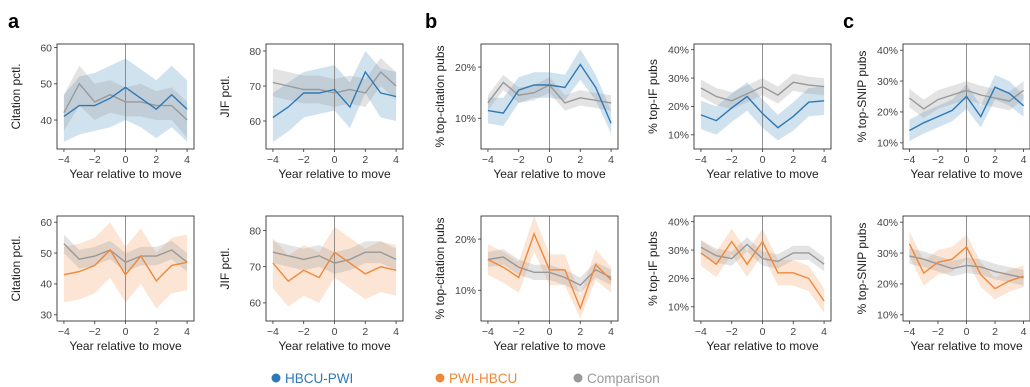  Describe the element at coordinates (46, 121) in the screenshot. I see `y-tick-label: 40` at that location.